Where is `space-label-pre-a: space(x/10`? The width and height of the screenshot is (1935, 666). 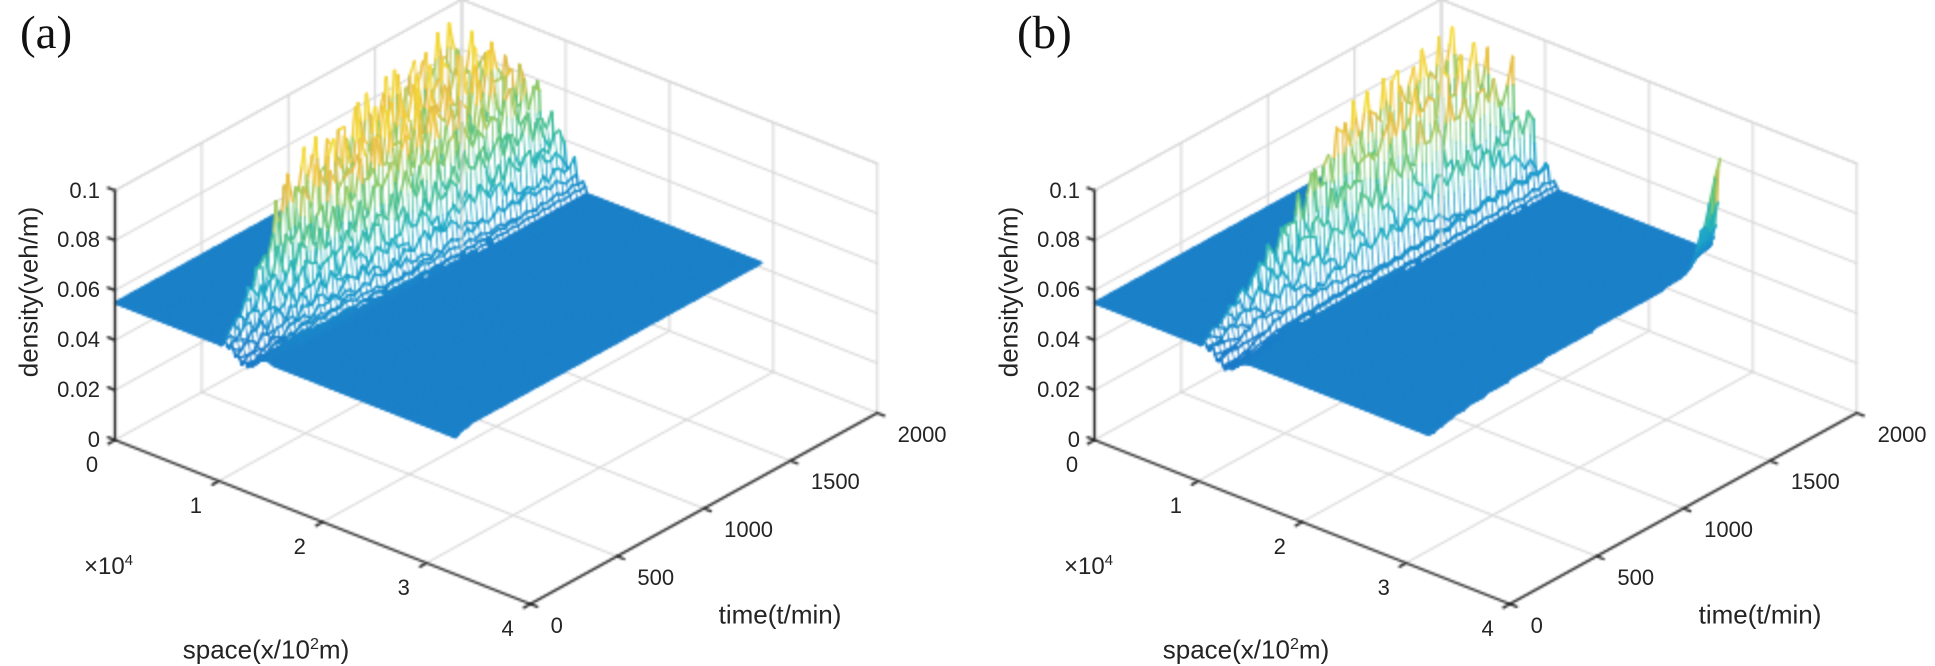
space-label-pre-a: space(x/10 is located at coordinates (246, 649).